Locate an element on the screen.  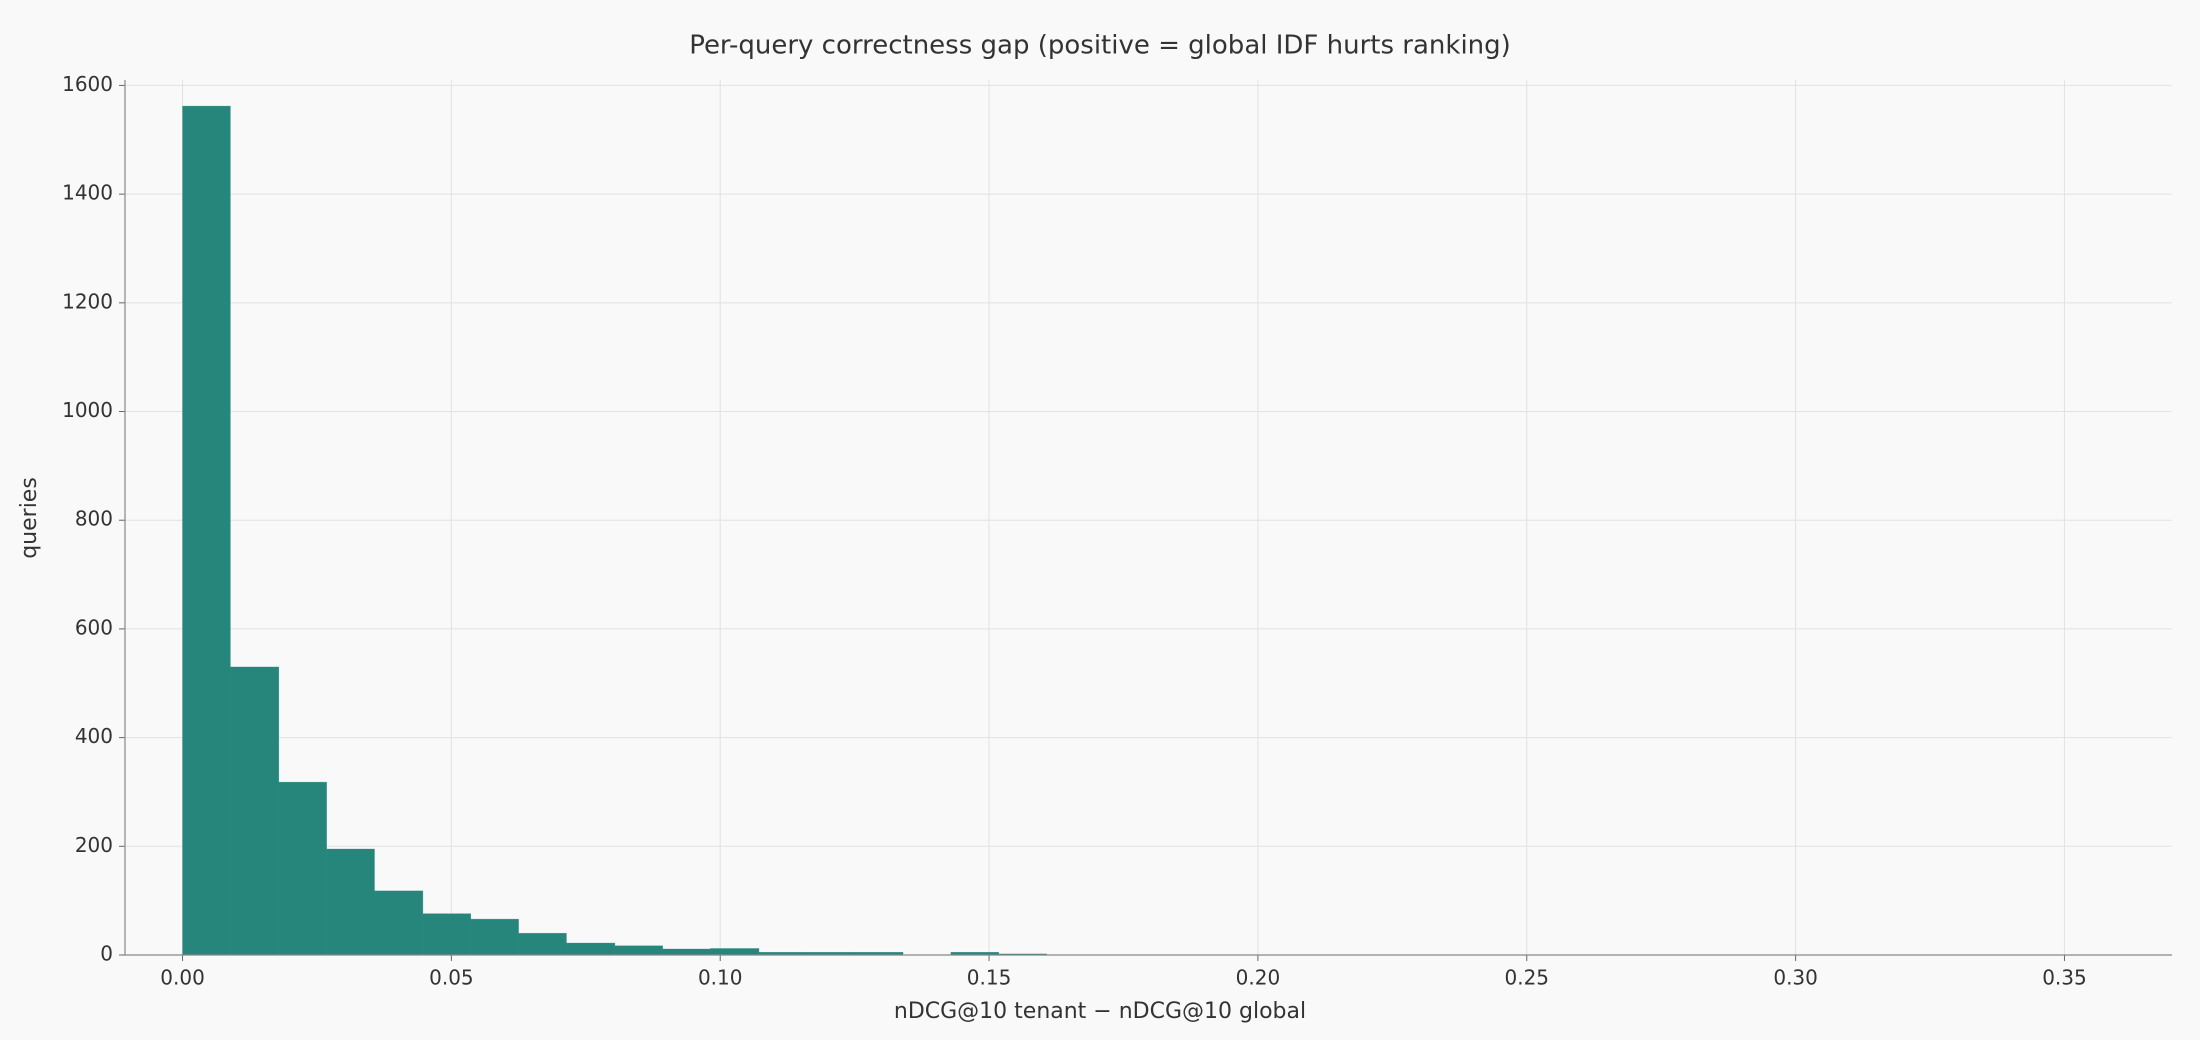
x-tick-label: 0.30 is located at coordinates (1795, 978).